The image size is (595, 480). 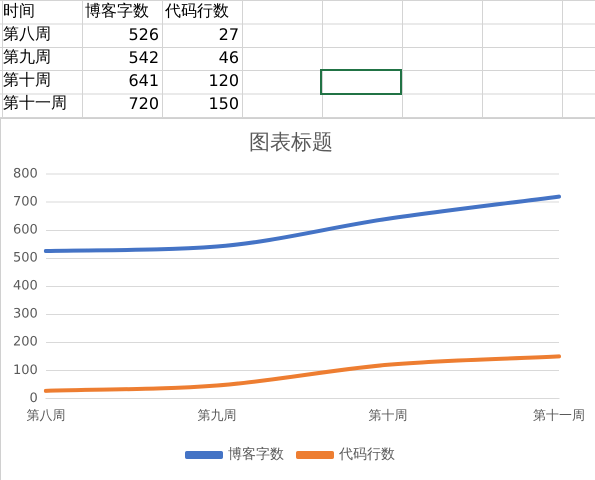 What do you see at coordinates (19, 11) in the screenshot?
I see `text: 时间` at bounding box center [19, 11].